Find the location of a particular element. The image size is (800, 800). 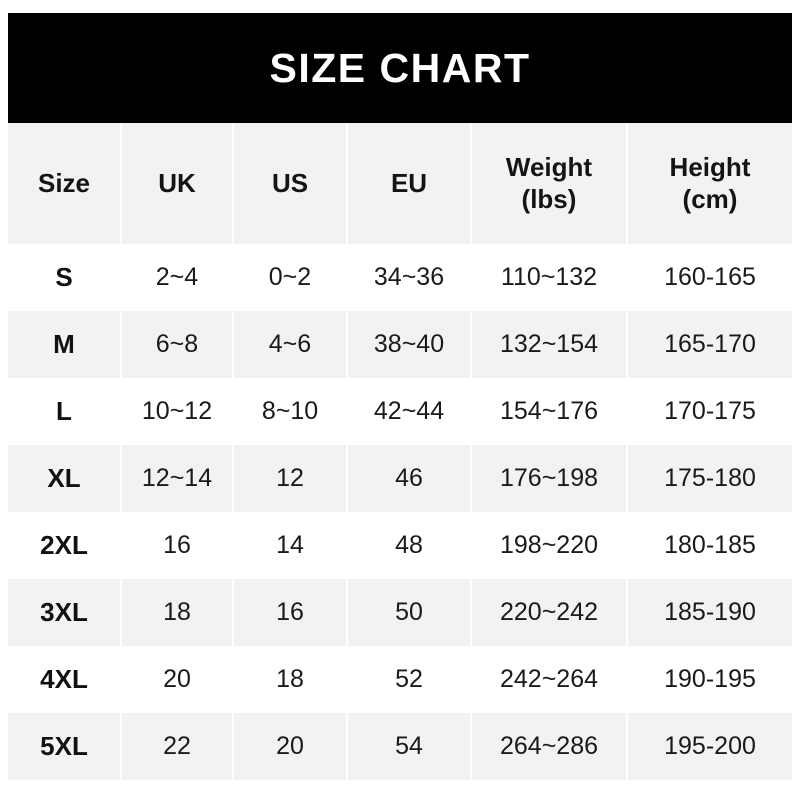

column-header-us: US is located at coordinates (291, 183).